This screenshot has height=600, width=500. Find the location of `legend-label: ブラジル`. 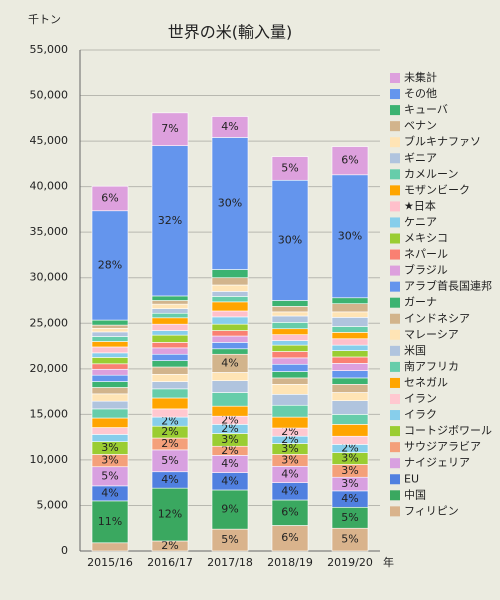

legend-label: ブラジル is located at coordinates (426, 270).